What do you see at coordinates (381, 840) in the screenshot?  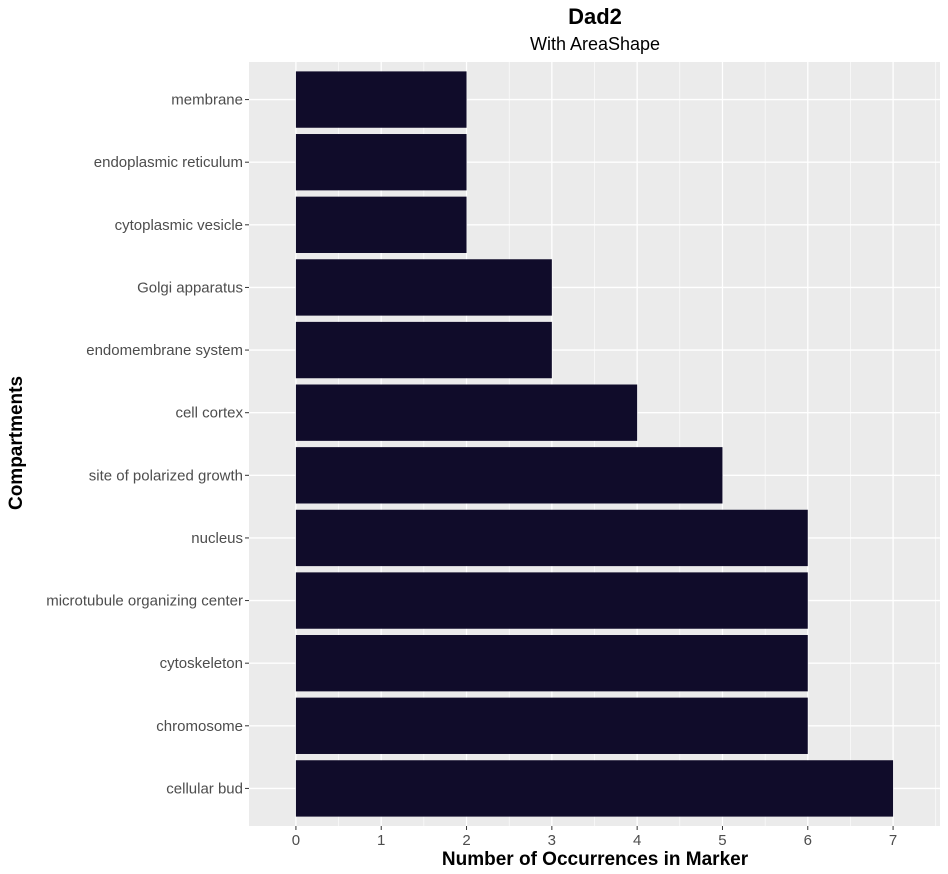 I see `x-tick-label: 1` at bounding box center [381, 840].